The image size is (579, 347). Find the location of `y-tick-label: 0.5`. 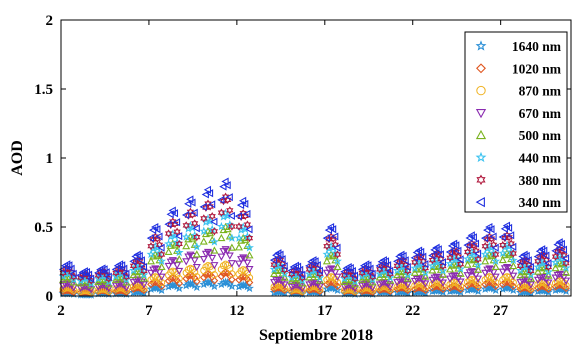

y-tick-label: 0.5 is located at coordinates (43, 228).